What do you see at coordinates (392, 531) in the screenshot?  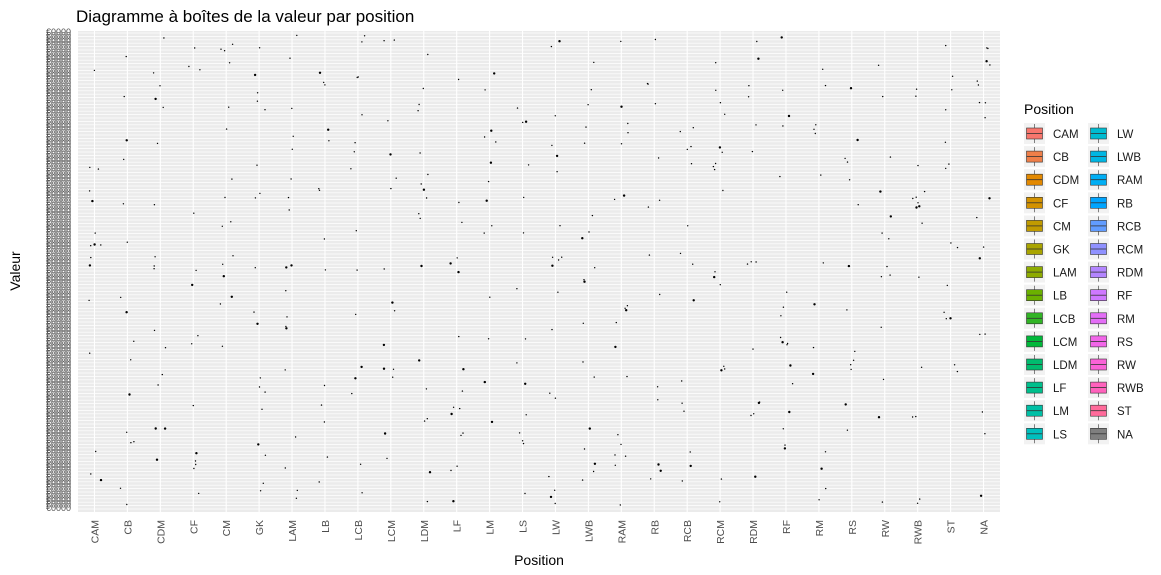 I see `x-tick-label: LCM` at bounding box center [392, 531].